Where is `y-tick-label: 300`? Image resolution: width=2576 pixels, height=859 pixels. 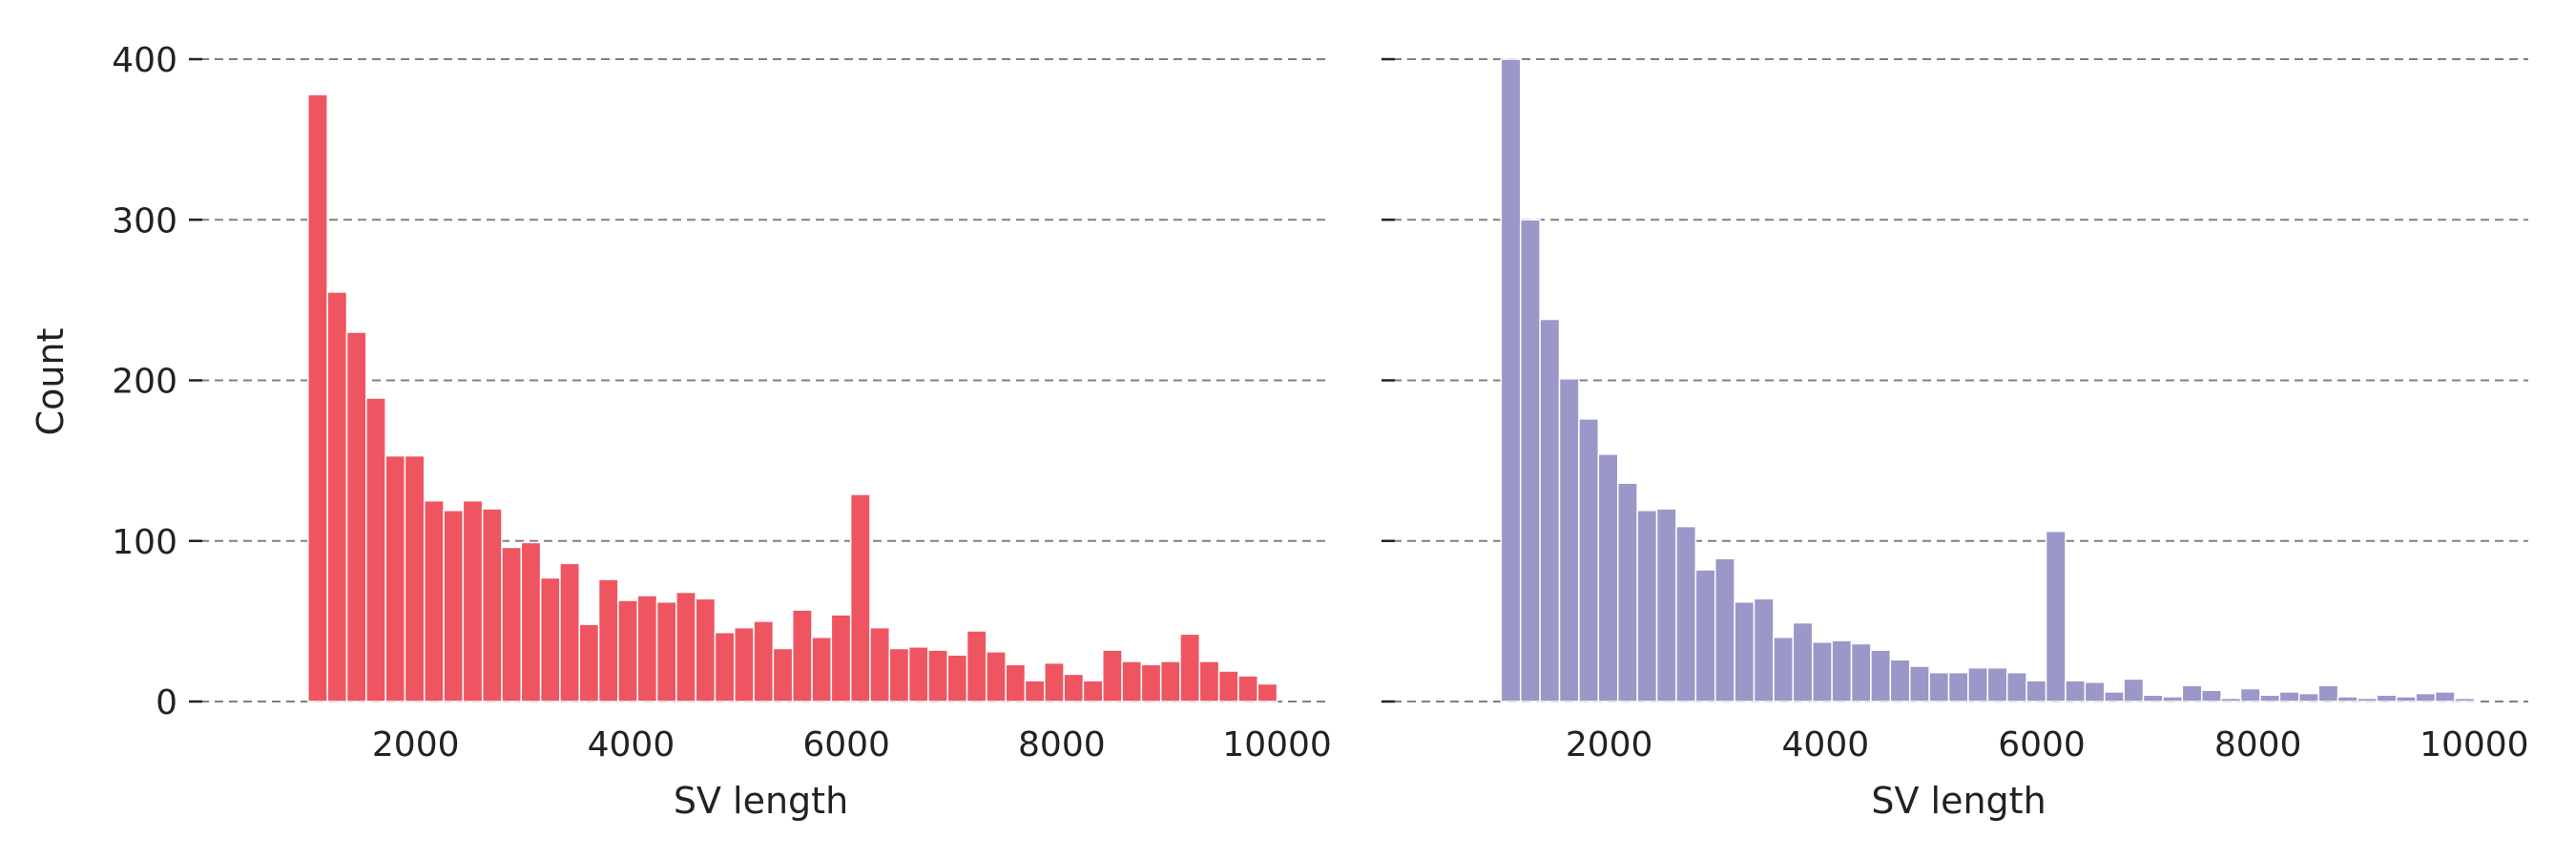 y-tick-label: 300 is located at coordinates (144, 221).